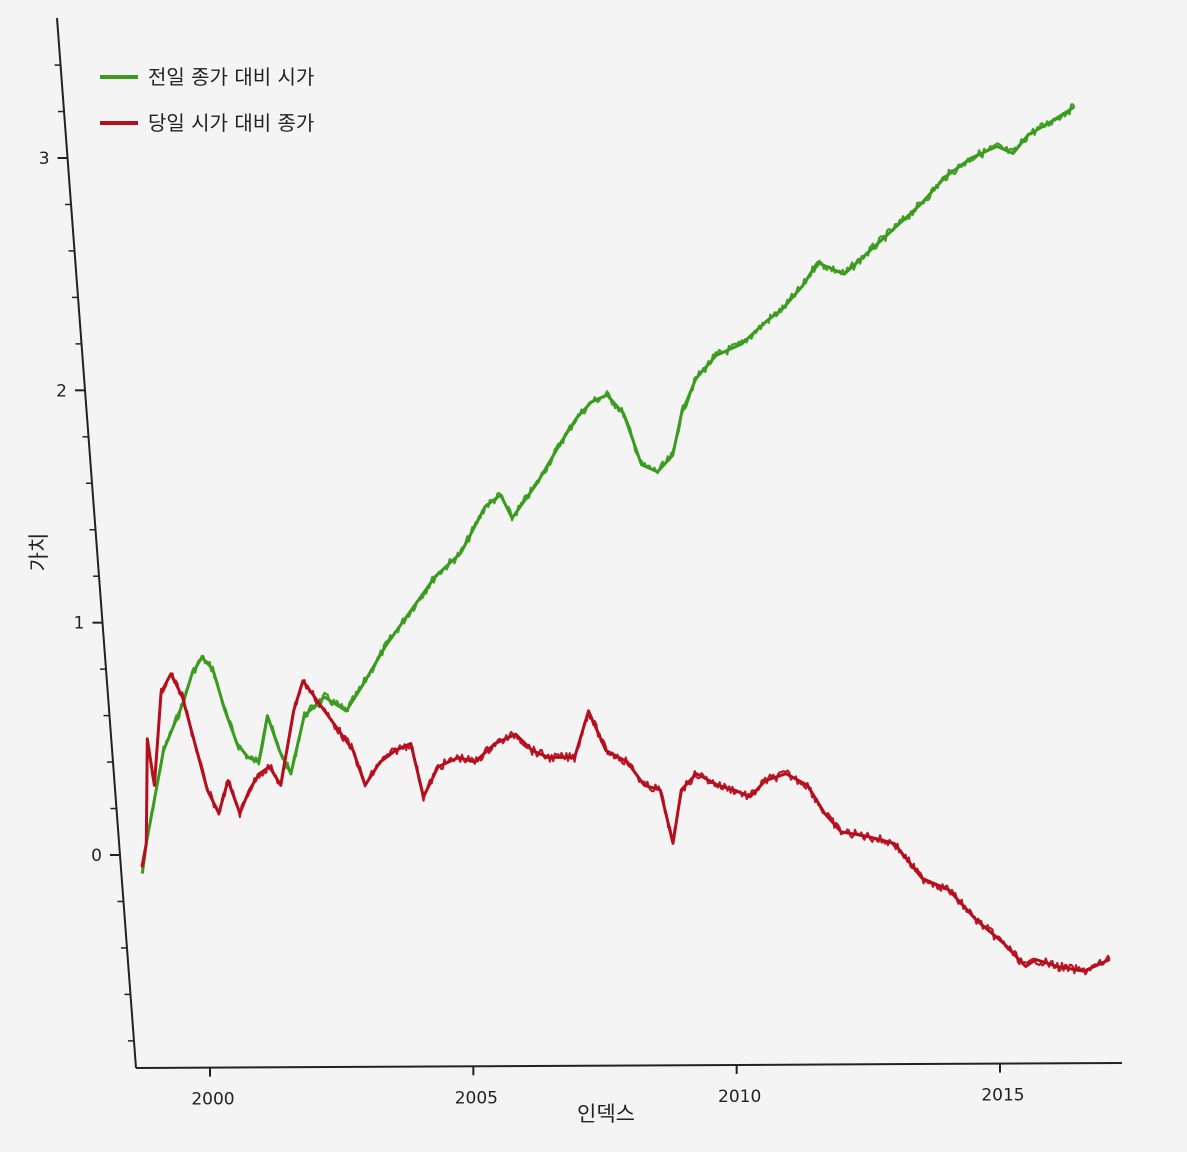 This screenshot has width=1187, height=1152. I want to click on y-tick-label: 2, so click(61, 391).